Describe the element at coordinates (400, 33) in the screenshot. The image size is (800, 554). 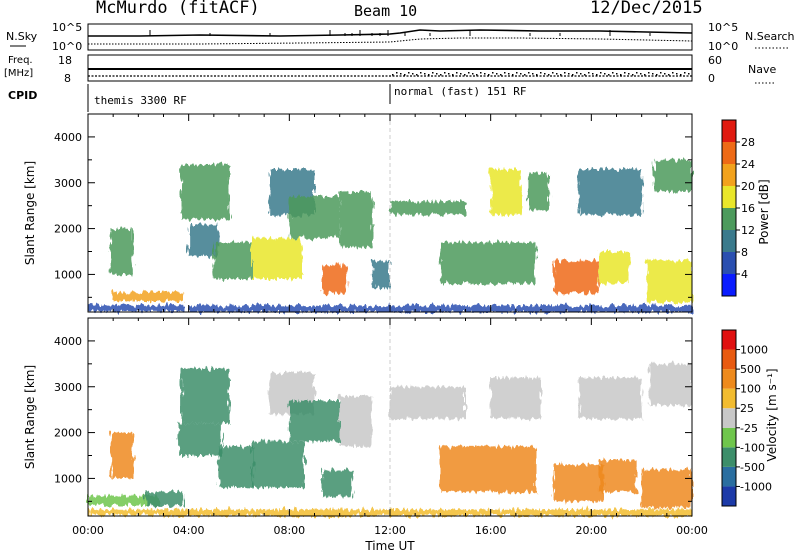
I see `nsky-spikes` at that location.